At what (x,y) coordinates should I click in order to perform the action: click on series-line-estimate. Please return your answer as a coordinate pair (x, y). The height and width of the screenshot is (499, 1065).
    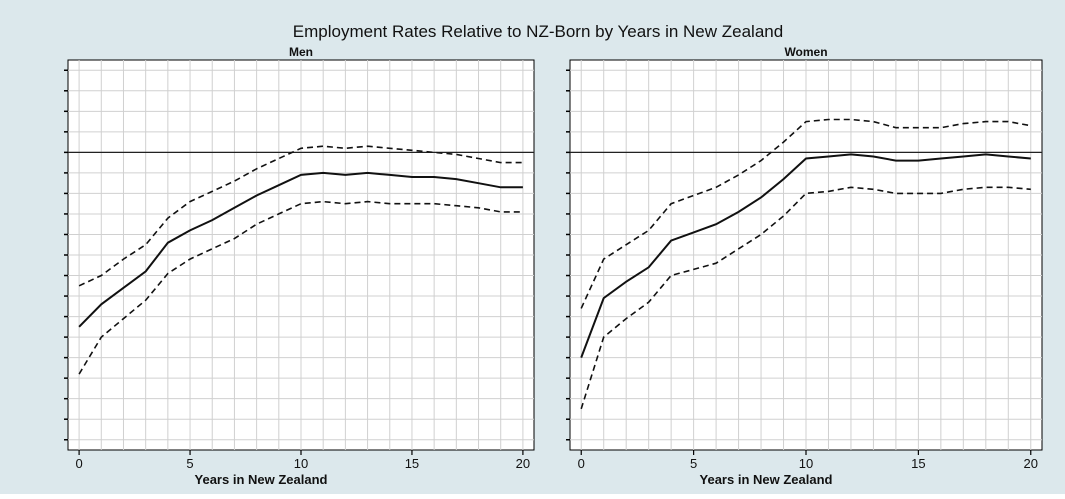
    Looking at the image, I should click on (300, 249).